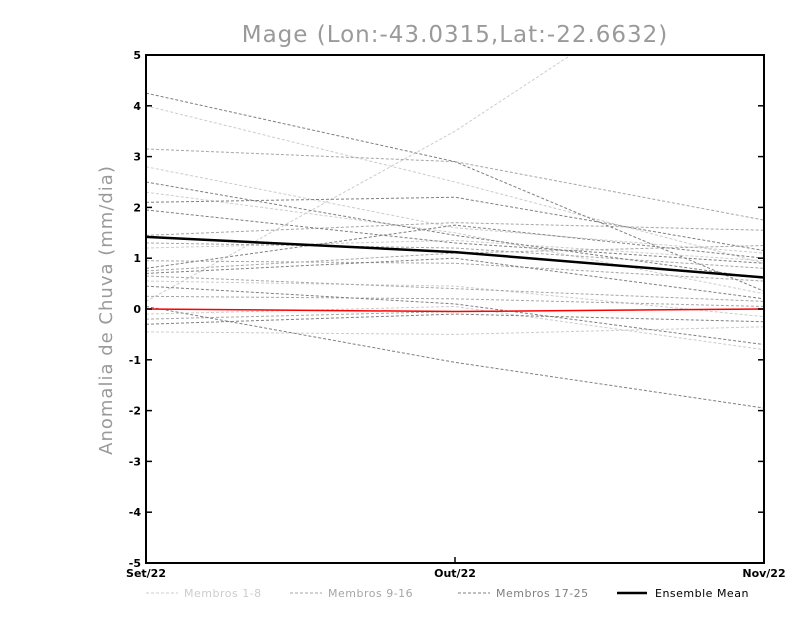  I want to click on member-line-m04, so click(455, 243).